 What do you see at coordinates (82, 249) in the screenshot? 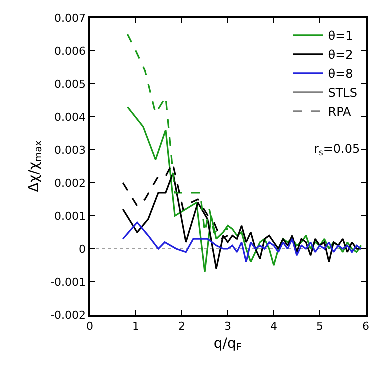
I see `y-tick-label: 0` at bounding box center [82, 249].